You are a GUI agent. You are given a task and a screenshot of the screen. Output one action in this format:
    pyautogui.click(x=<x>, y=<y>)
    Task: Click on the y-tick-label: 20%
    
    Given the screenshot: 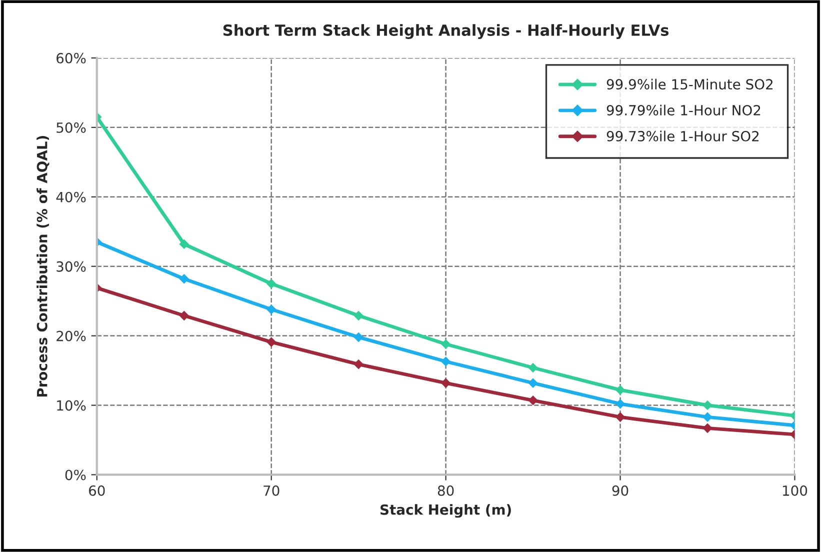 What is the action you would take?
    pyautogui.click(x=71, y=336)
    